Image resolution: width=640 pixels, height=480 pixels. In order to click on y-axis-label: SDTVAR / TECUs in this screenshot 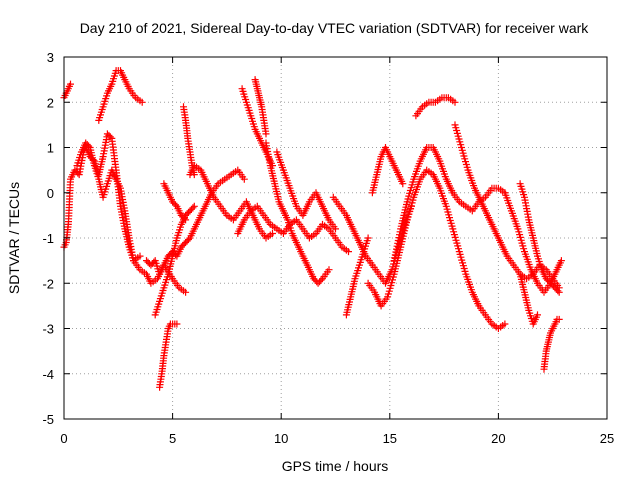, I will do `click(14, 238)`.